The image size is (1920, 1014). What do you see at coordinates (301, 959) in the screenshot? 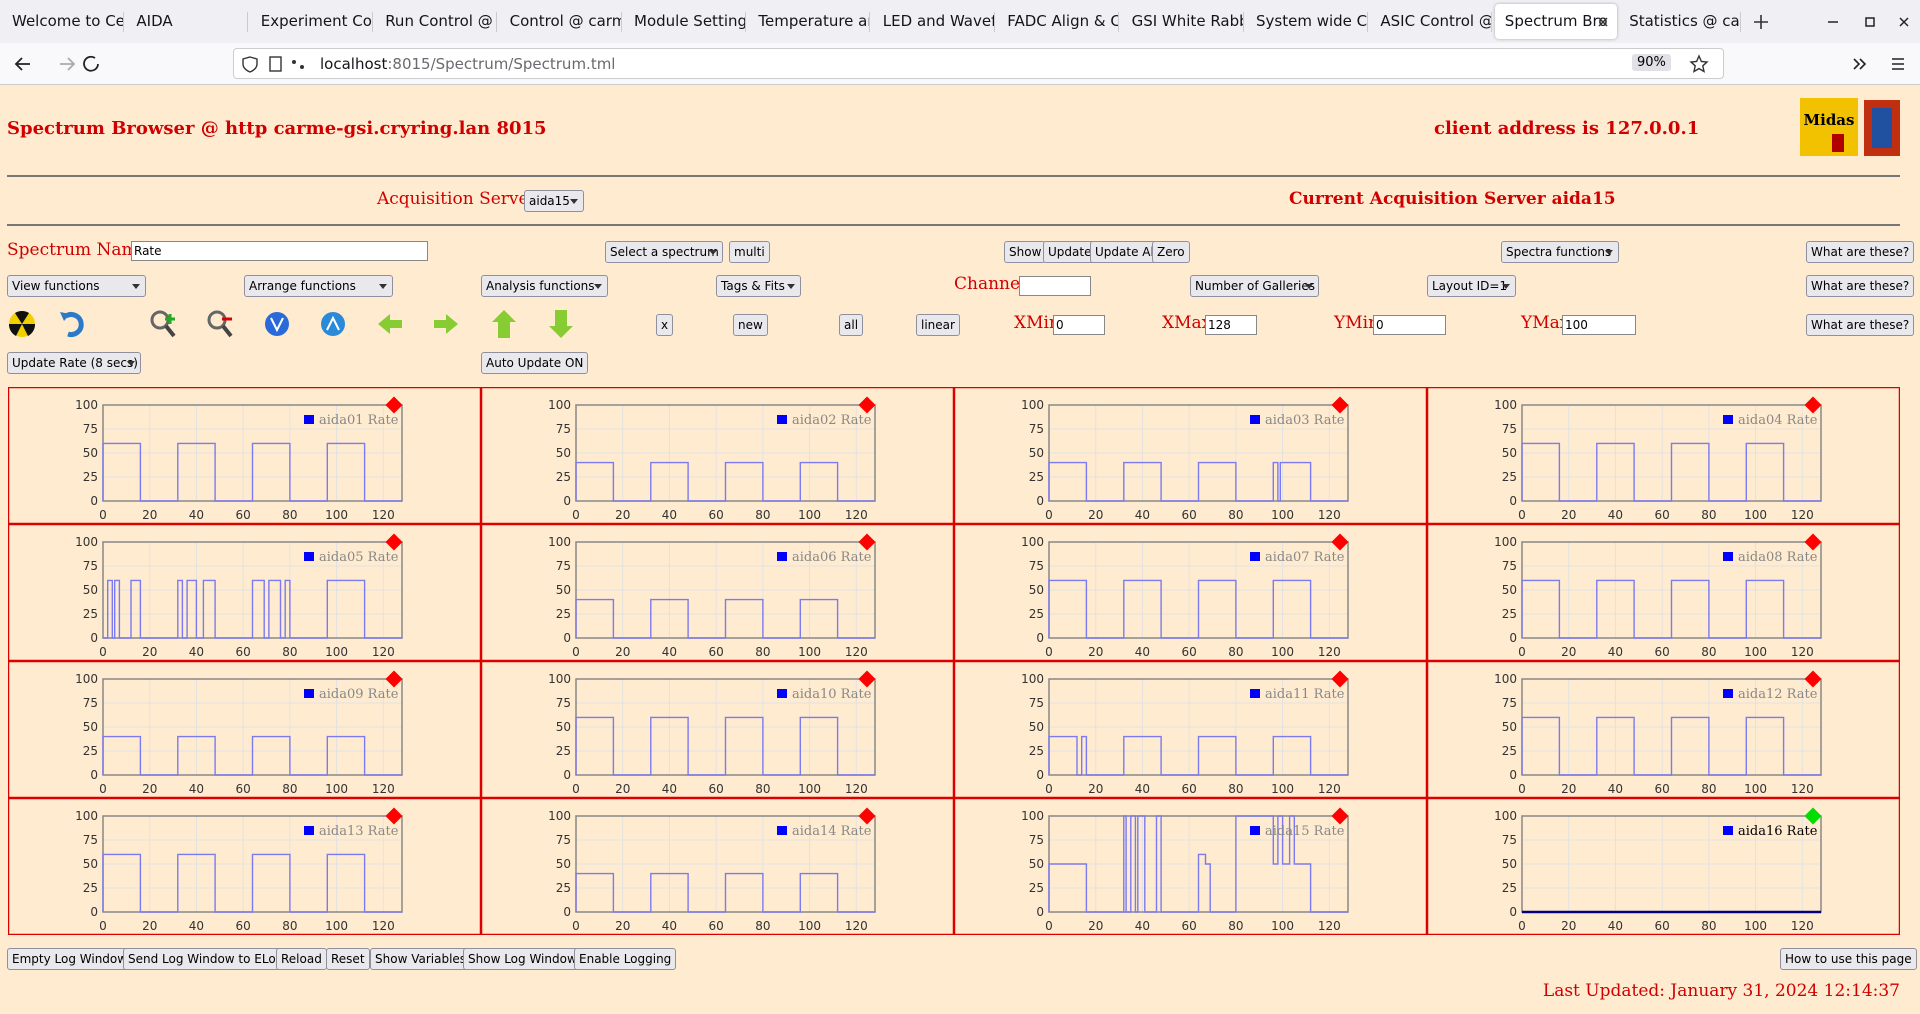
I see `footer-button: Reload` at bounding box center [301, 959].